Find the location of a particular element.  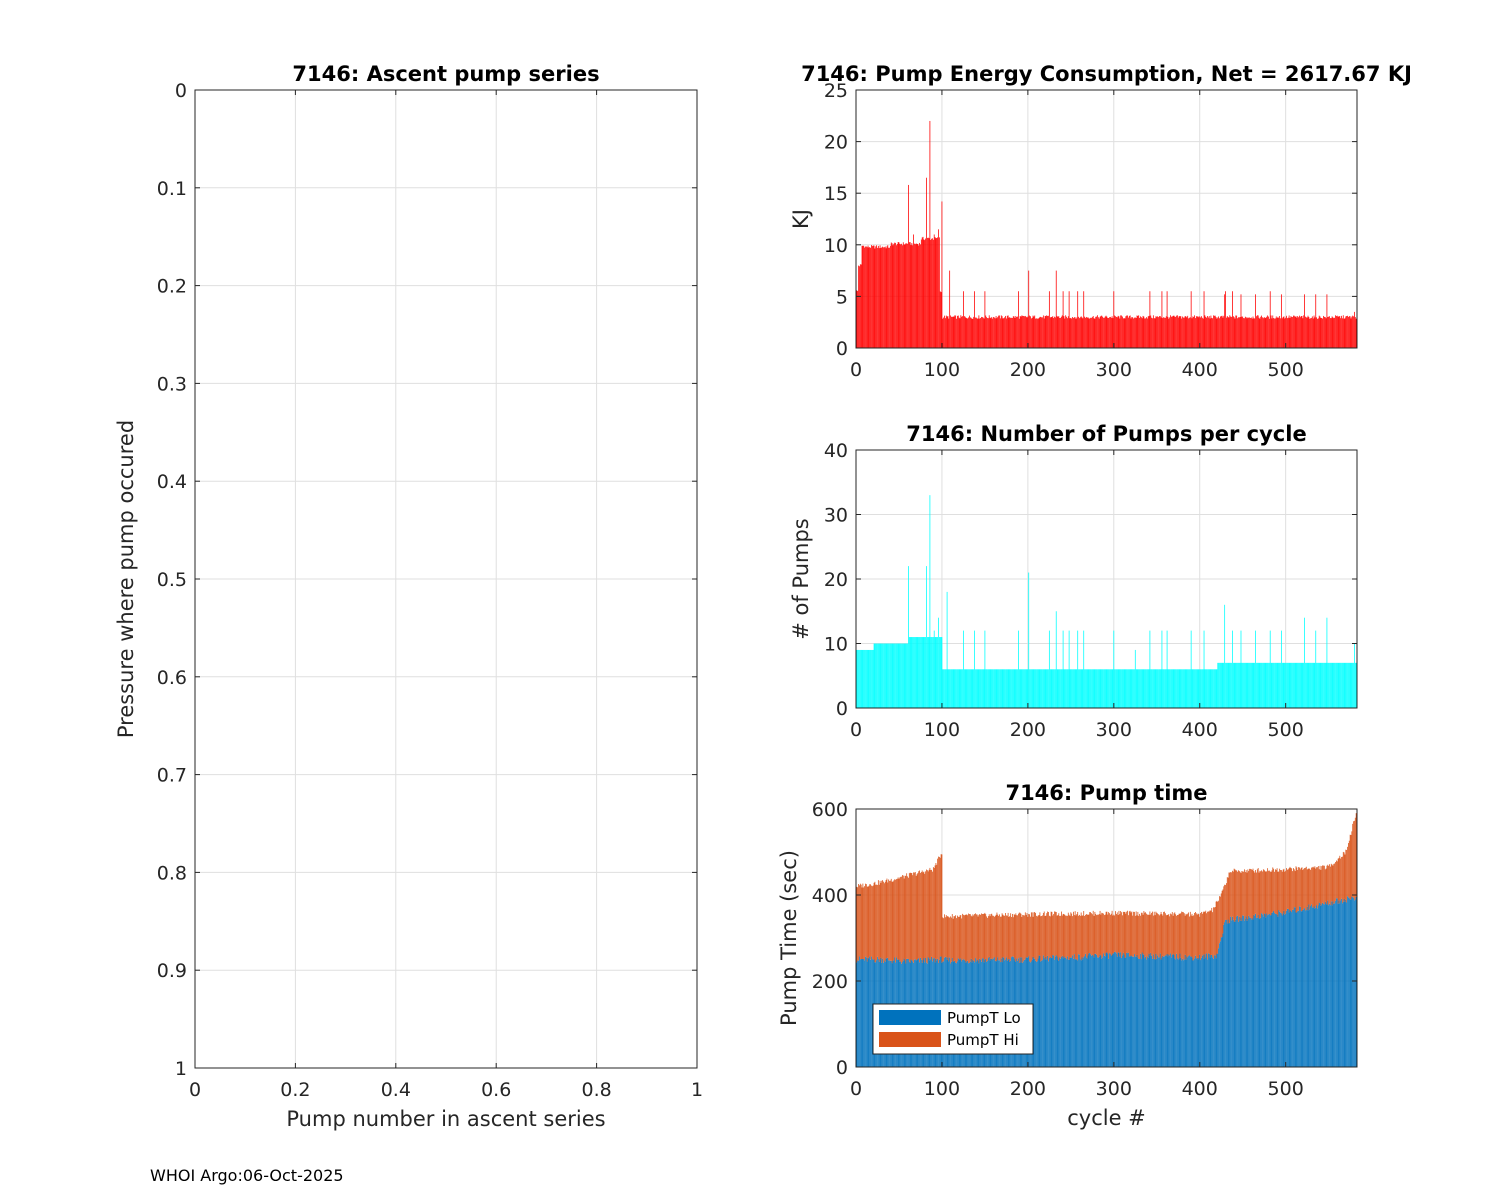

ascent-ytick-label: 0.4 is located at coordinates (172, 482).